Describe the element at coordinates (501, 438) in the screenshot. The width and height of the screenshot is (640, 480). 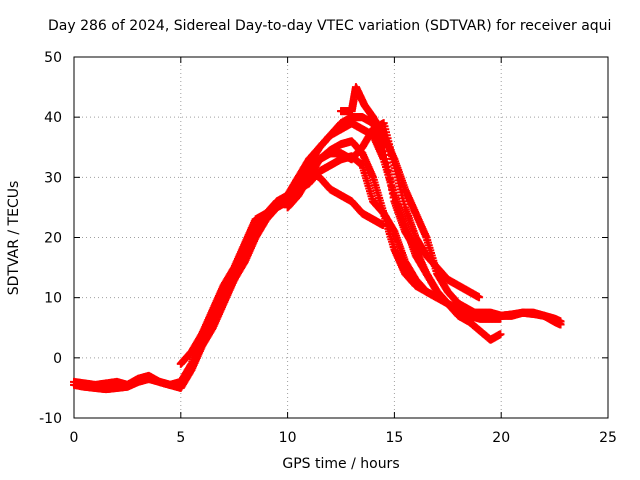
I see `x-tick-label: 20` at that location.